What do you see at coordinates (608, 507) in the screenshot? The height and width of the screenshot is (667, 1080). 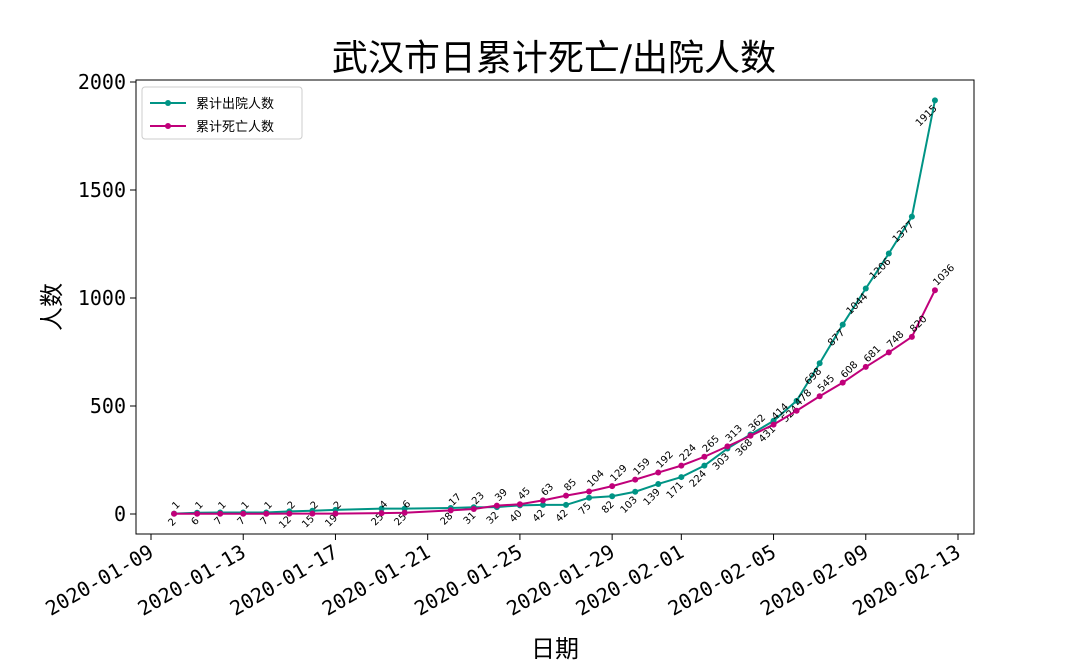 I see `data-label: 82` at bounding box center [608, 507].